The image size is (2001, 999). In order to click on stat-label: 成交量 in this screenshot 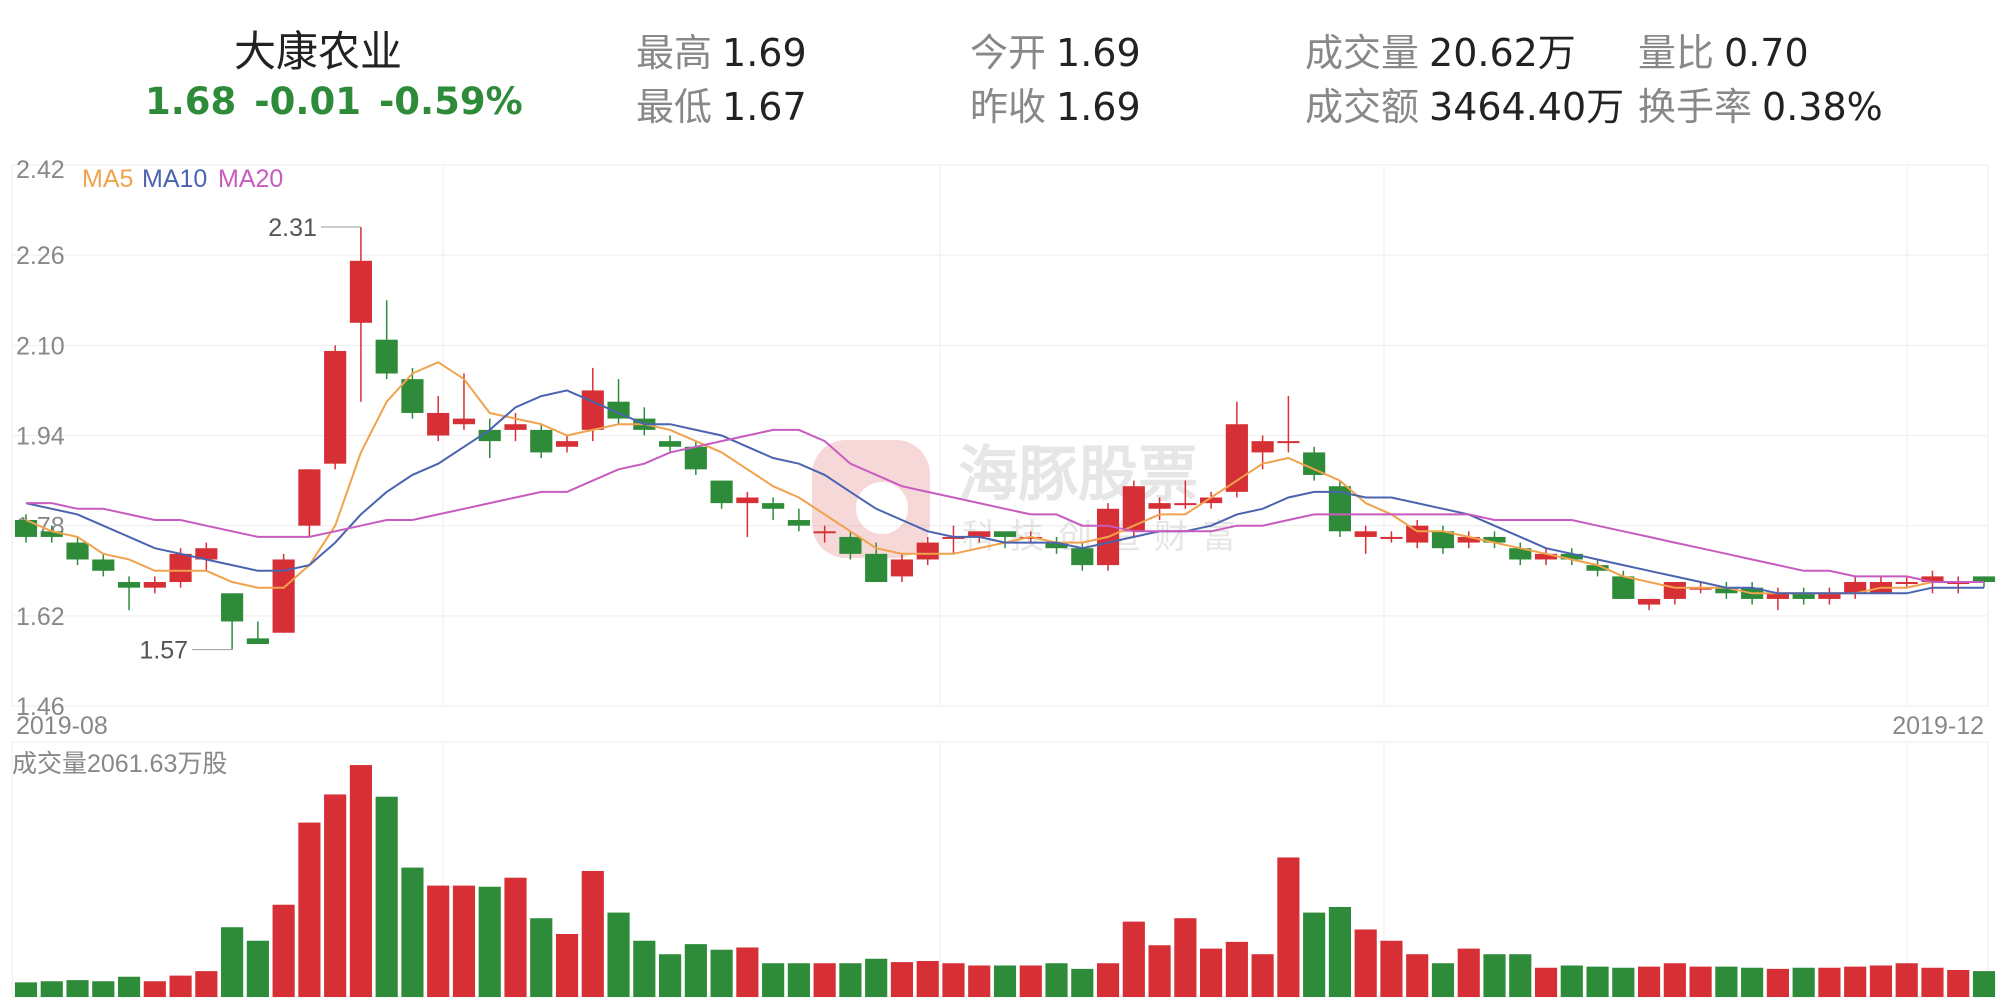, I will do `click(1362, 53)`.